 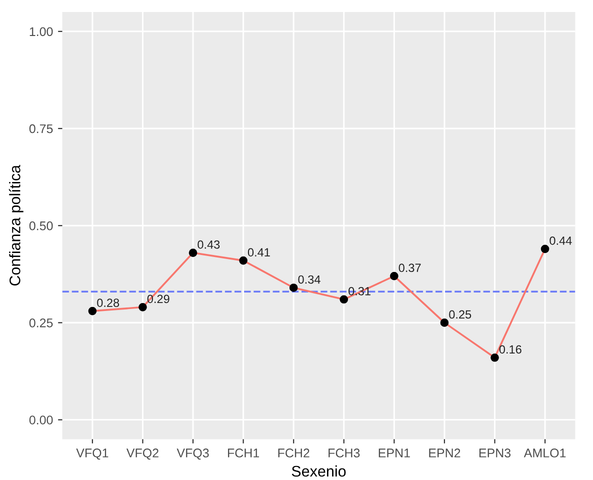 I want to click on data-label: 0.44, so click(x=561, y=240).